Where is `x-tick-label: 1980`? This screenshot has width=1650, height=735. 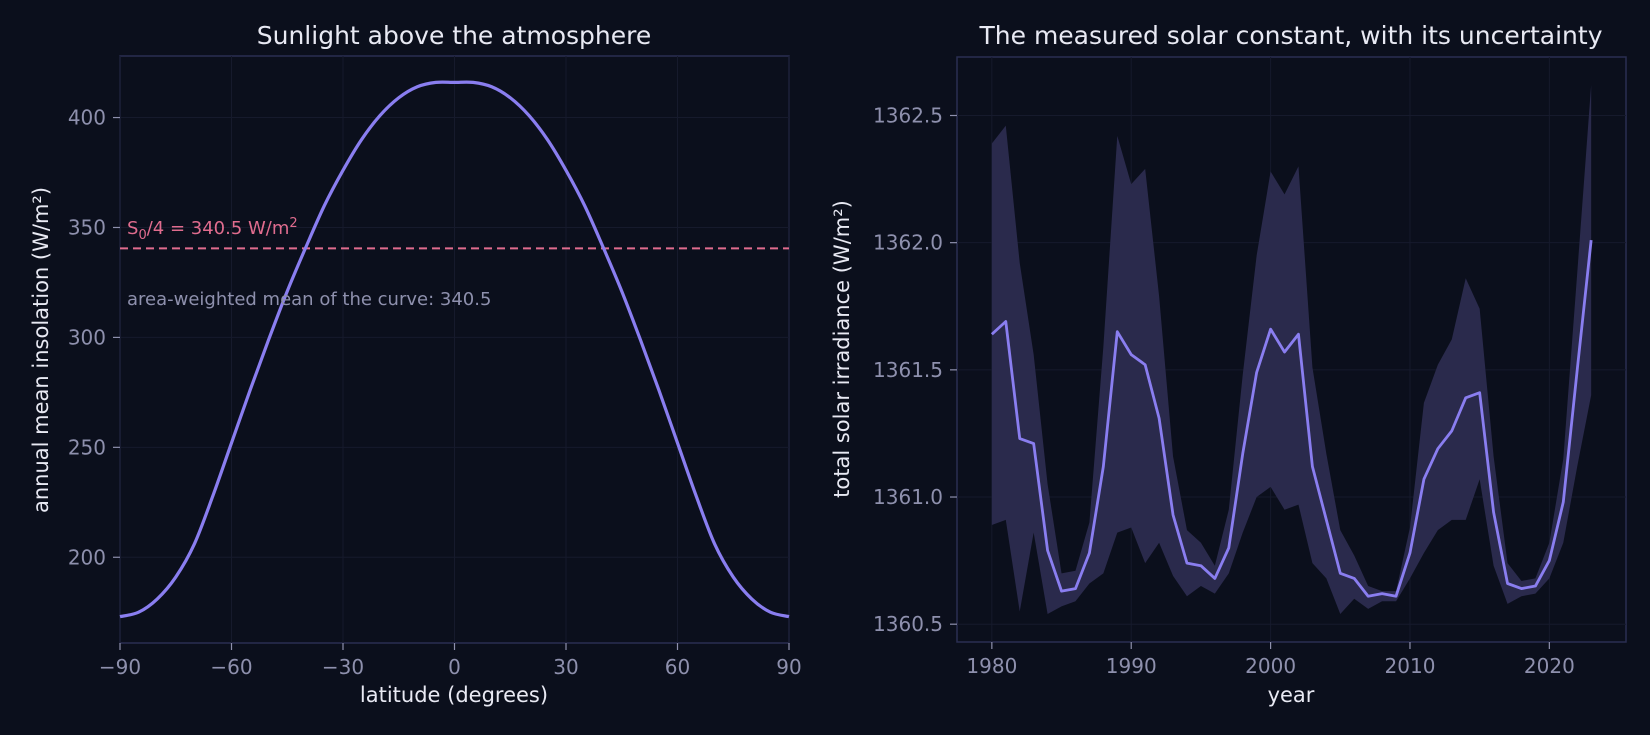
x-tick-label: 1980 is located at coordinates (991, 666).